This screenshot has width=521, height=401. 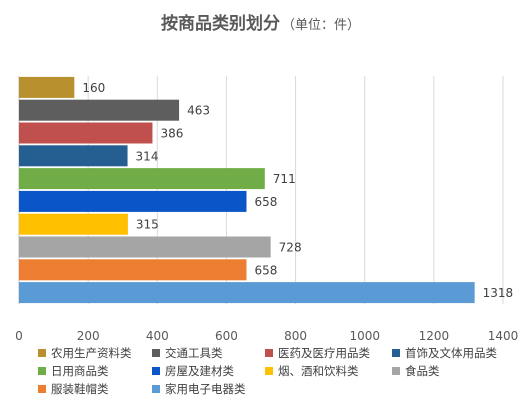 What do you see at coordinates (434, 336) in the screenshot?
I see `x-tick-label: 1200` at bounding box center [434, 336].